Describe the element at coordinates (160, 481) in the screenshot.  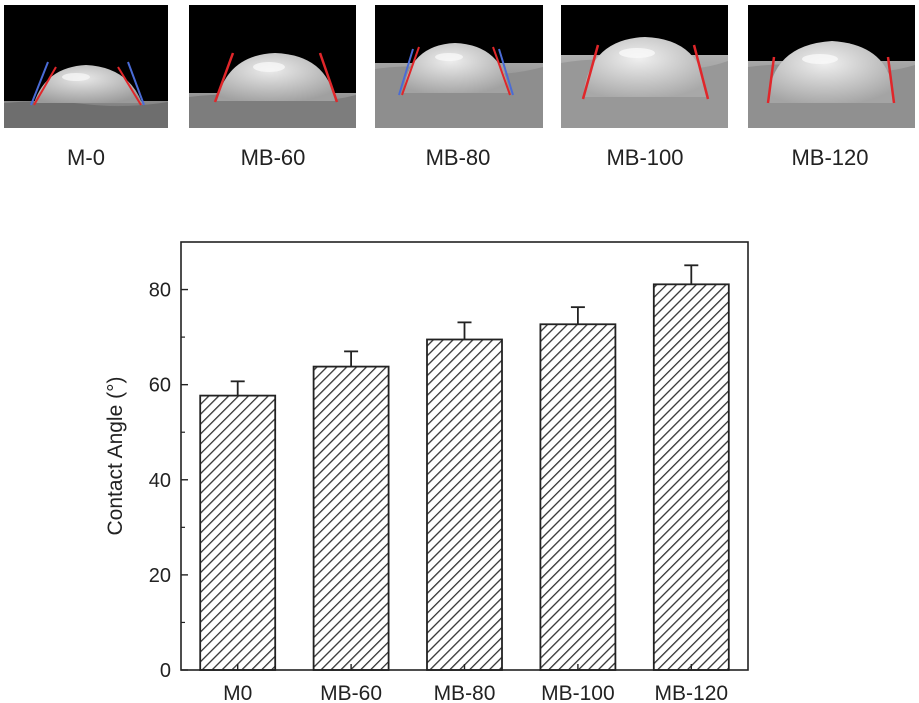
I see `y-tick-label: 40` at that location.